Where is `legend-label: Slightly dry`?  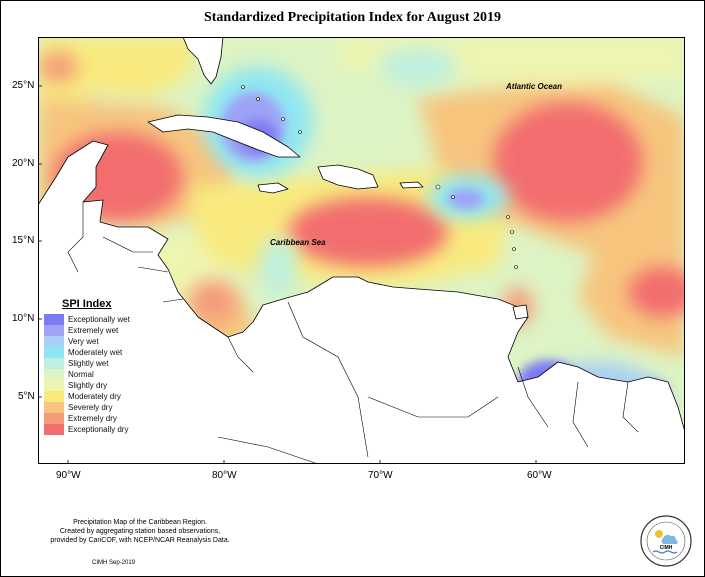
legend-label: Slightly dry is located at coordinates (88, 385).